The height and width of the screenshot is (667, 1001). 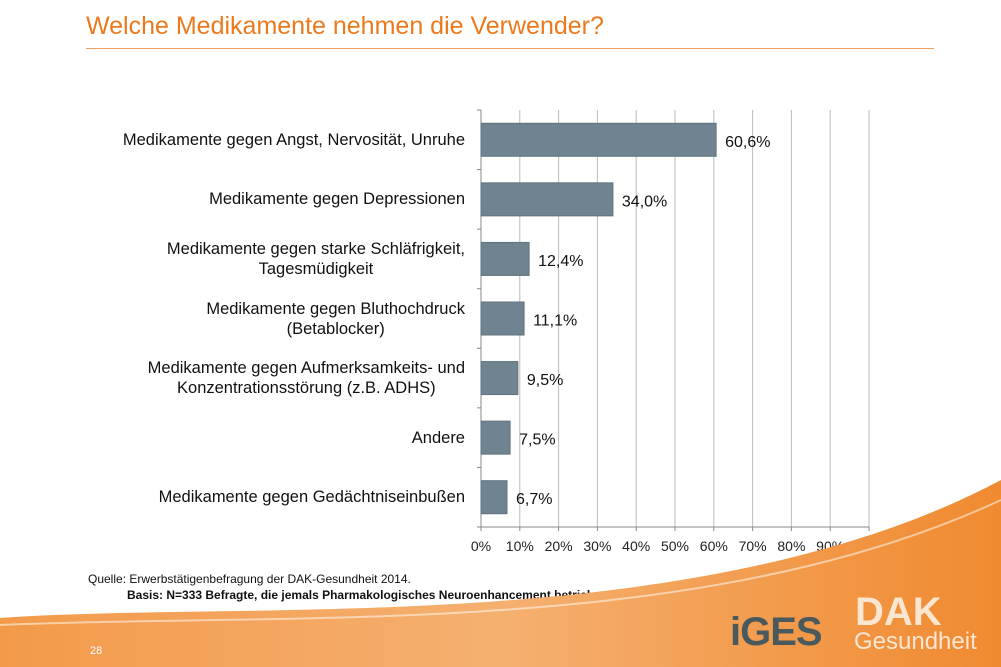 I want to click on data-label: 12,4%, so click(x=560, y=261).